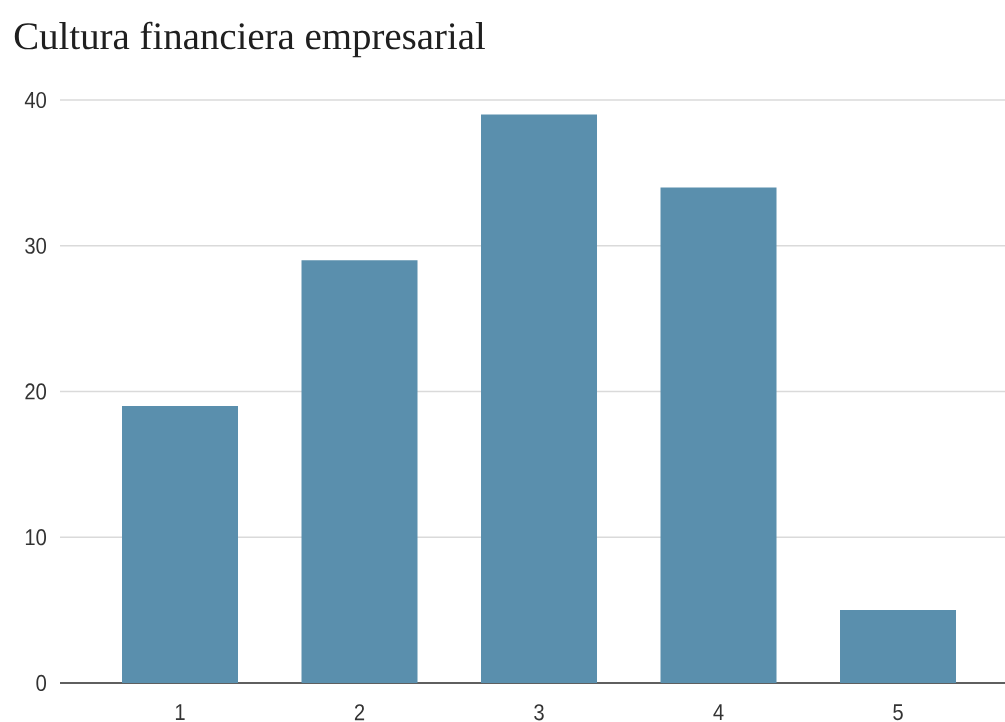  What do you see at coordinates (36, 391) in the screenshot?
I see `y-tick-label: 20` at bounding box center [36, 391].